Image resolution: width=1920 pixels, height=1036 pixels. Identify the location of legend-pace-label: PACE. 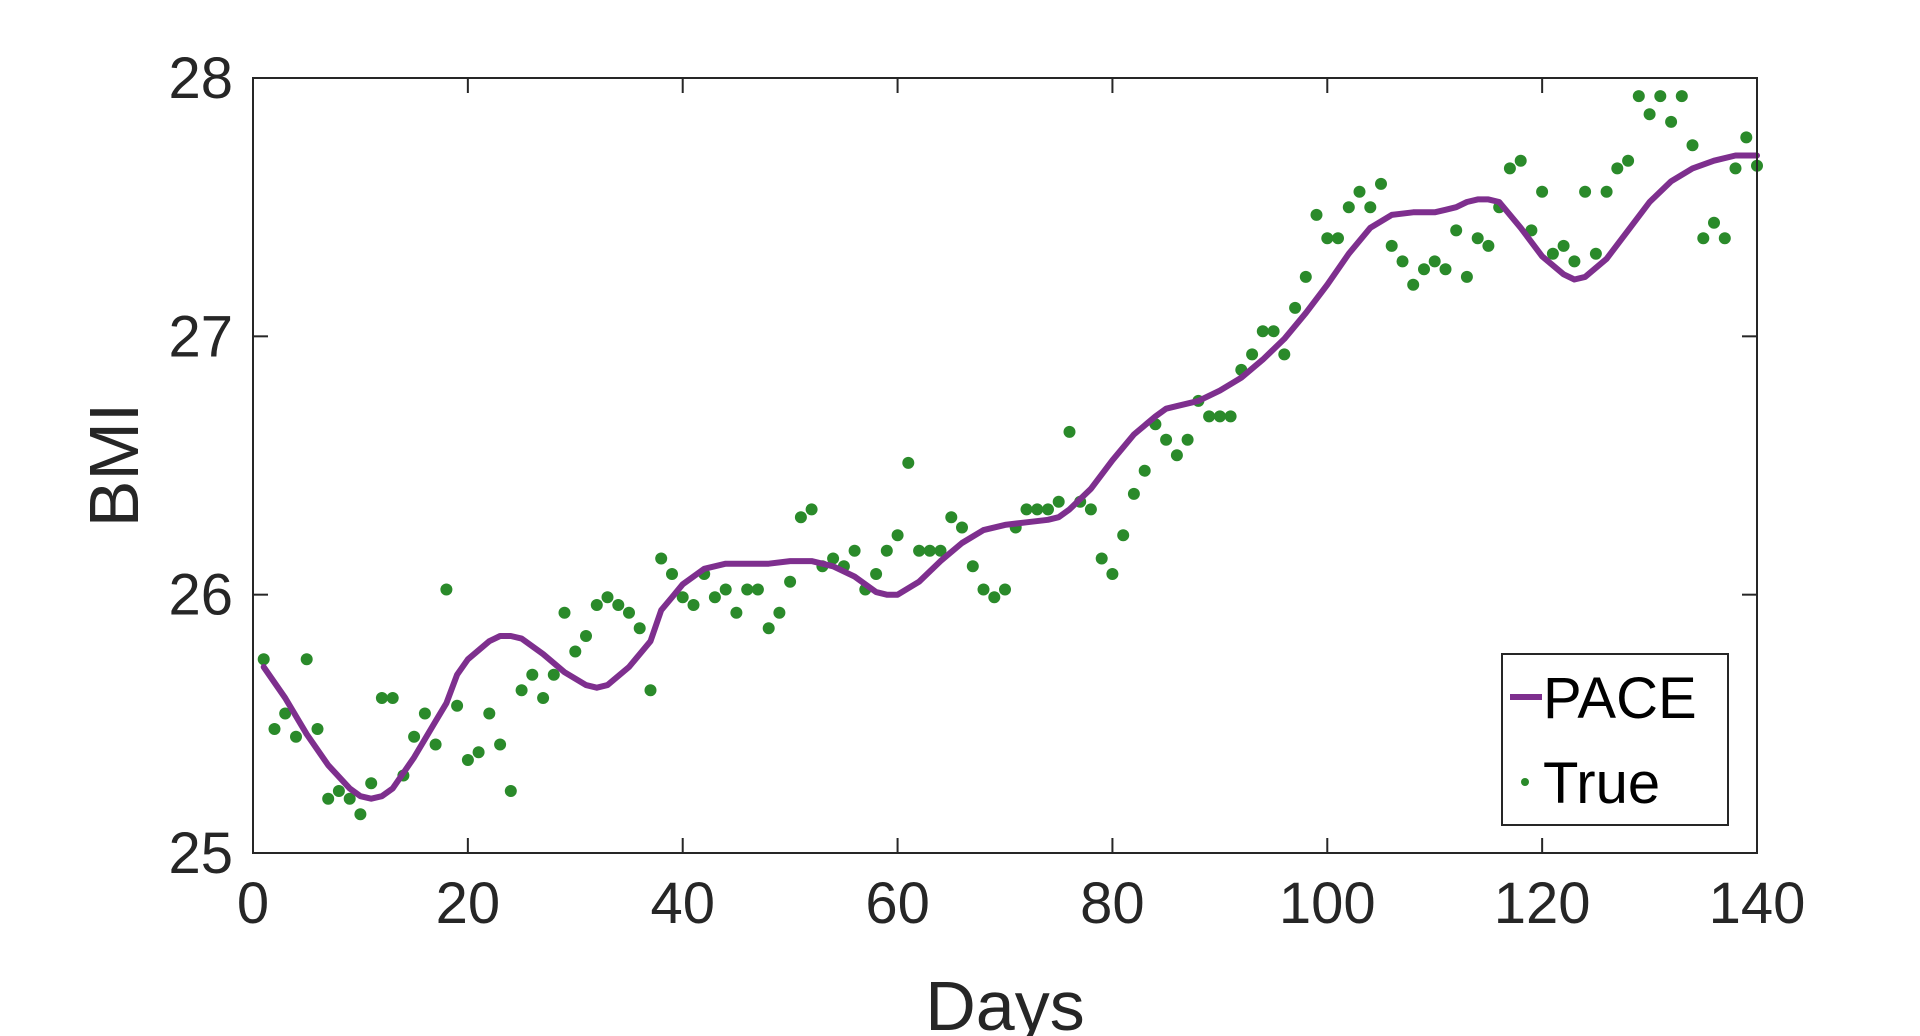
(1620, 698).